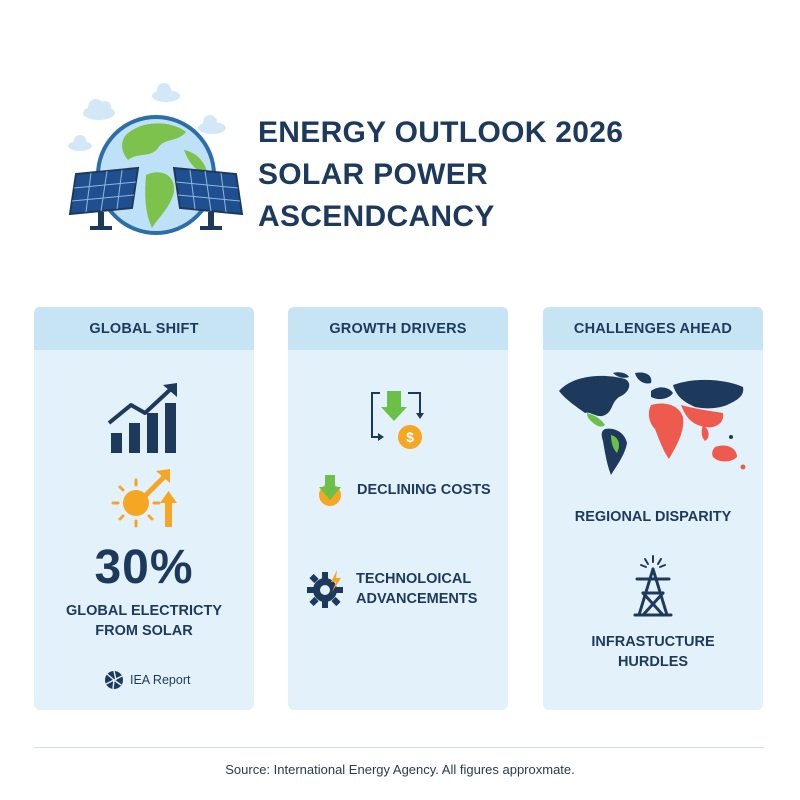  What do you see at coordinates (142, 418) in the screenshot?
I see `bar-chart-growth-icon` at bounding box center [142, 418].